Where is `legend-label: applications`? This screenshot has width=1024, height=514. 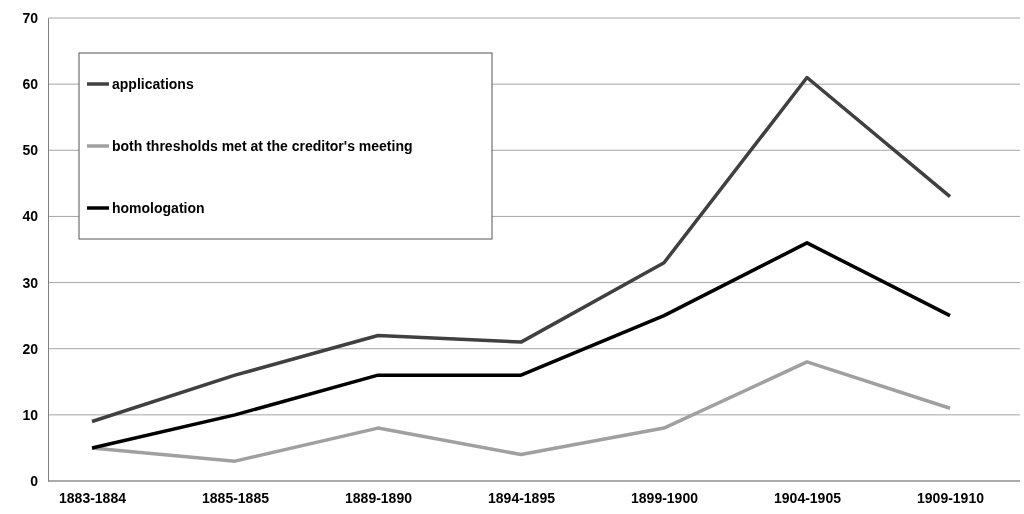
legend-label: applications is located at coordinates (153, 84).